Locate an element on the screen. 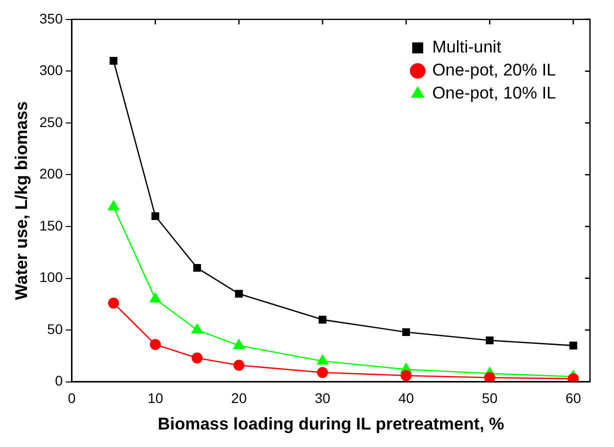  y-axis-title: Water use, L/kg biomass is located at coordinates (21, 200).